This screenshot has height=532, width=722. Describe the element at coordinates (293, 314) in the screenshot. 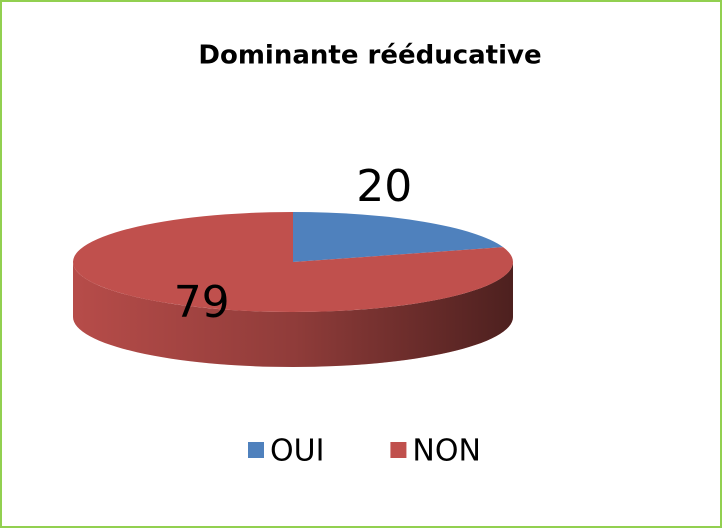

I see `pie-side-shade` at that location.